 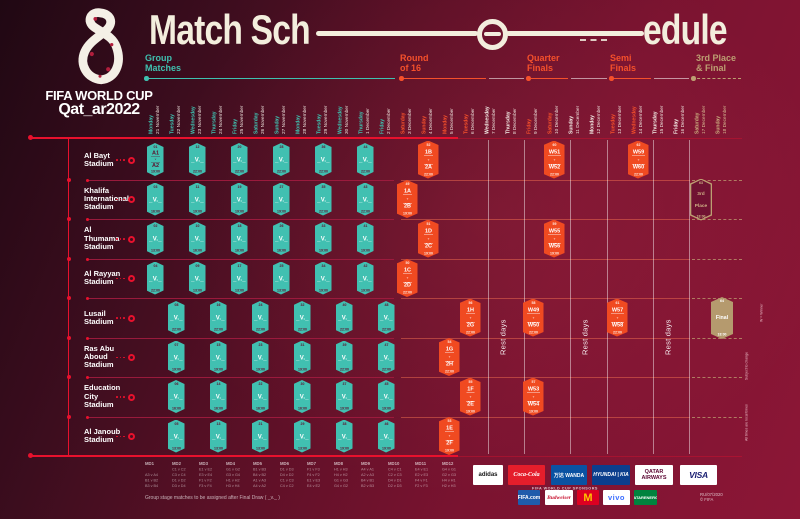 What do you see at coordinates (218, 357) in the screenshot?
I see `match-cell: 15 _V._ 19:00` at bounding box center [218, 357].